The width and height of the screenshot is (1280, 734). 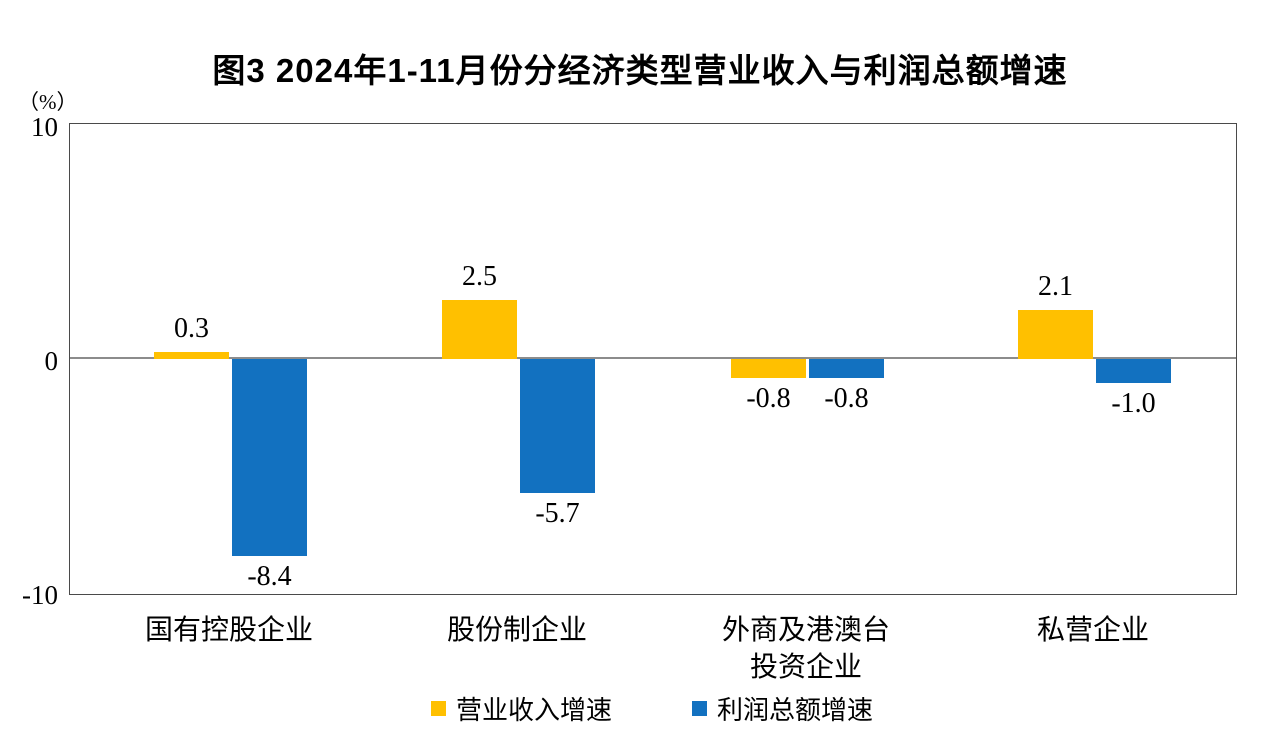 What do you see at coordinates (48, 102) in the screenshot?
I see `y-axis-unit-label: （%）` at bounding box center [48, 102].